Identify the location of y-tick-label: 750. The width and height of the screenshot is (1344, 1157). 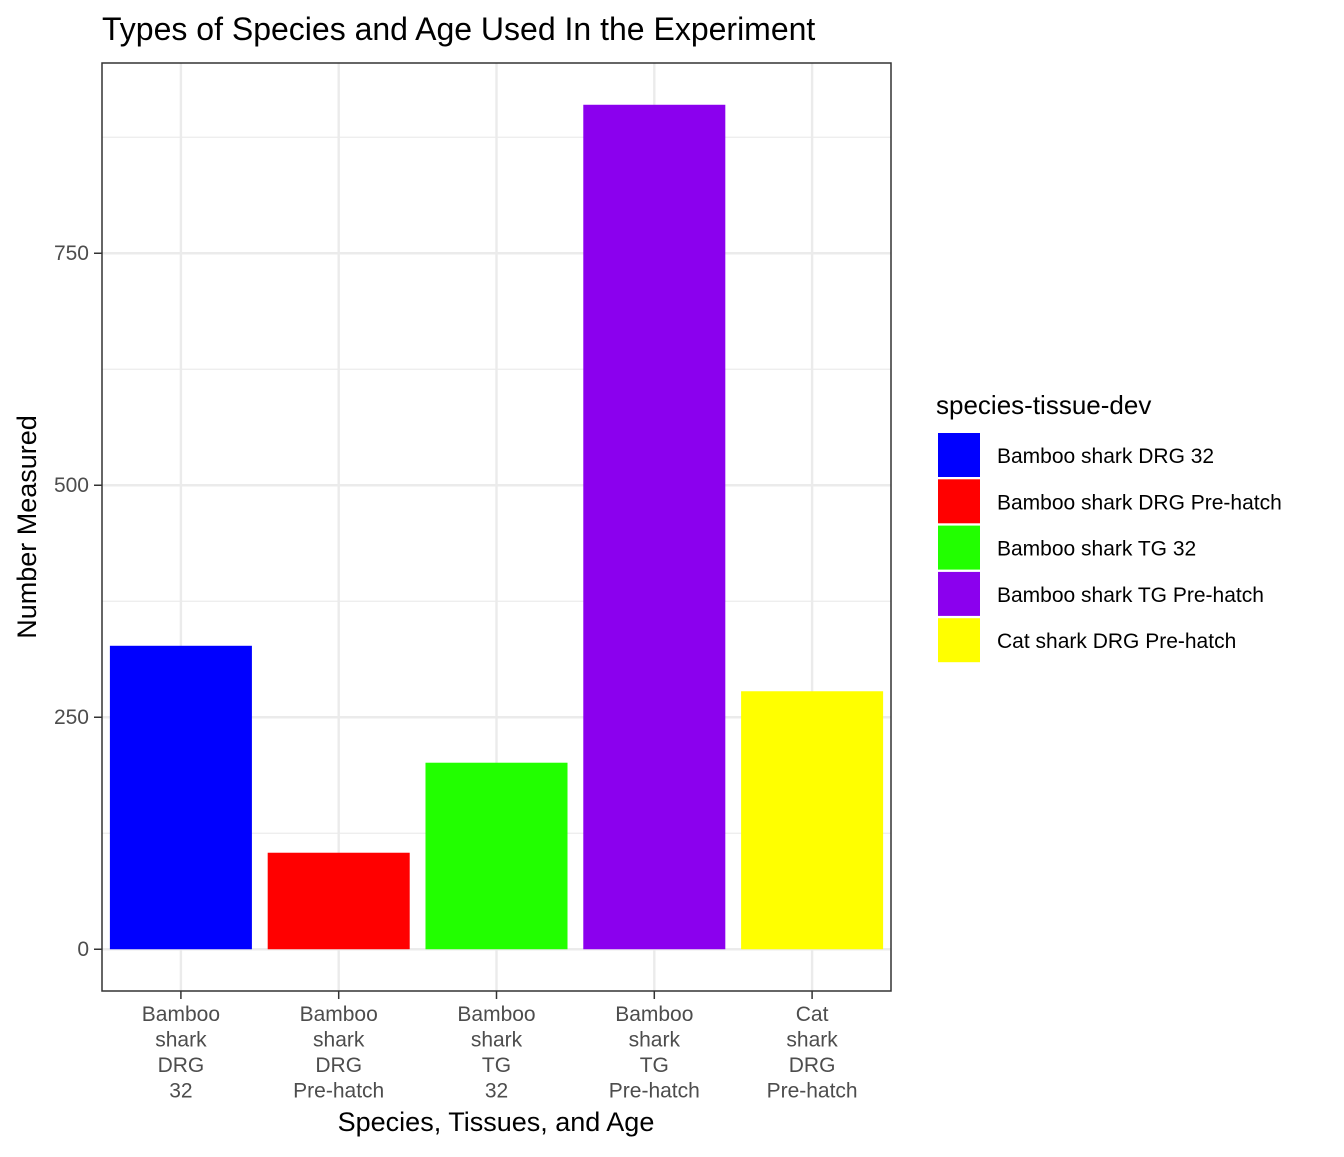
(71, 253).